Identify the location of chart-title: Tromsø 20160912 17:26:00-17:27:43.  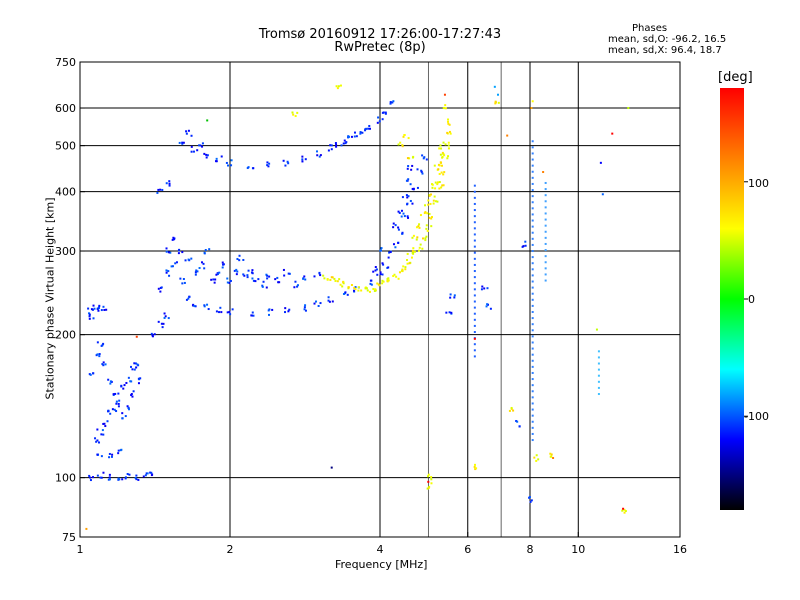
(380, 34).